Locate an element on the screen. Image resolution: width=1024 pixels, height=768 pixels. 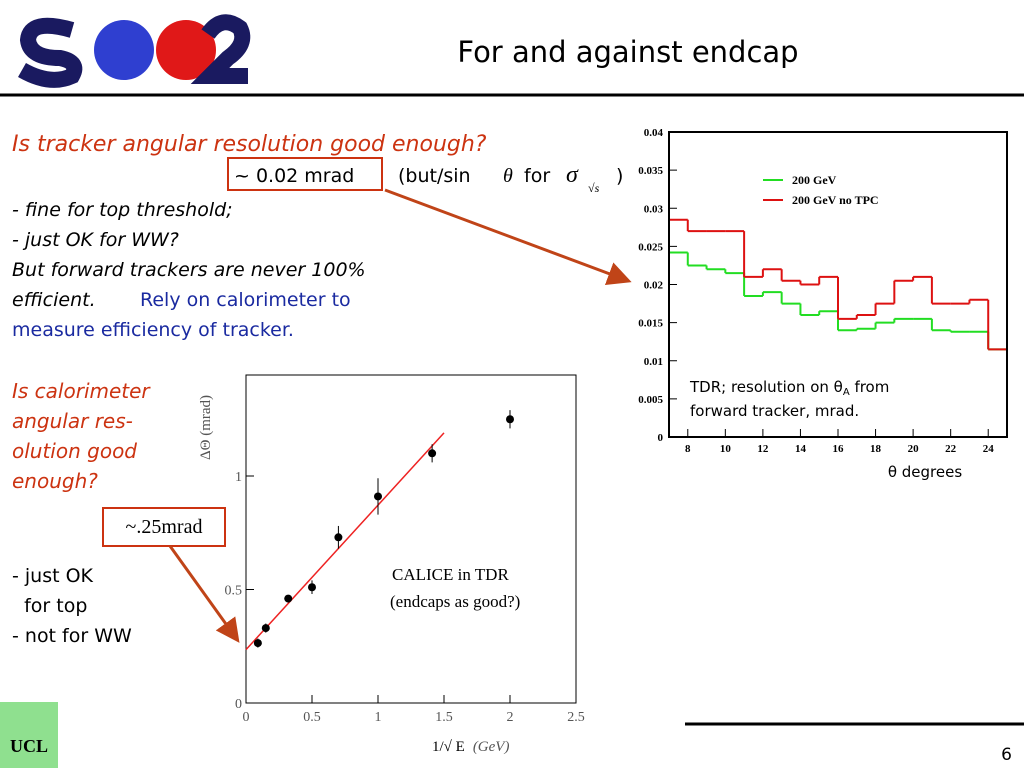
y-tick-label: 0.005 is located at coordinates (650, 400).